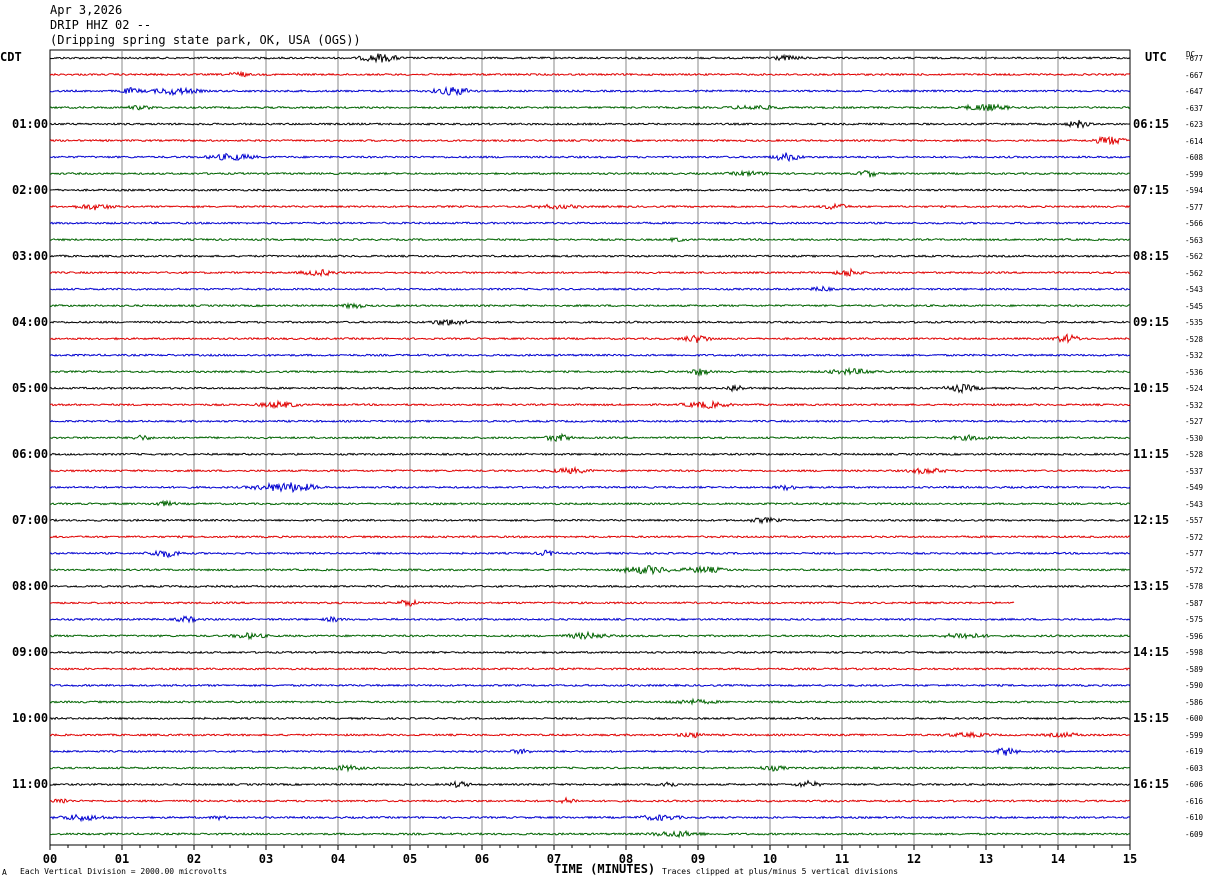  What do you see at coordinates (1194, 191) in the screenshot?
I see `dc-offset-label: -594` at bounding box center [1194, 191].